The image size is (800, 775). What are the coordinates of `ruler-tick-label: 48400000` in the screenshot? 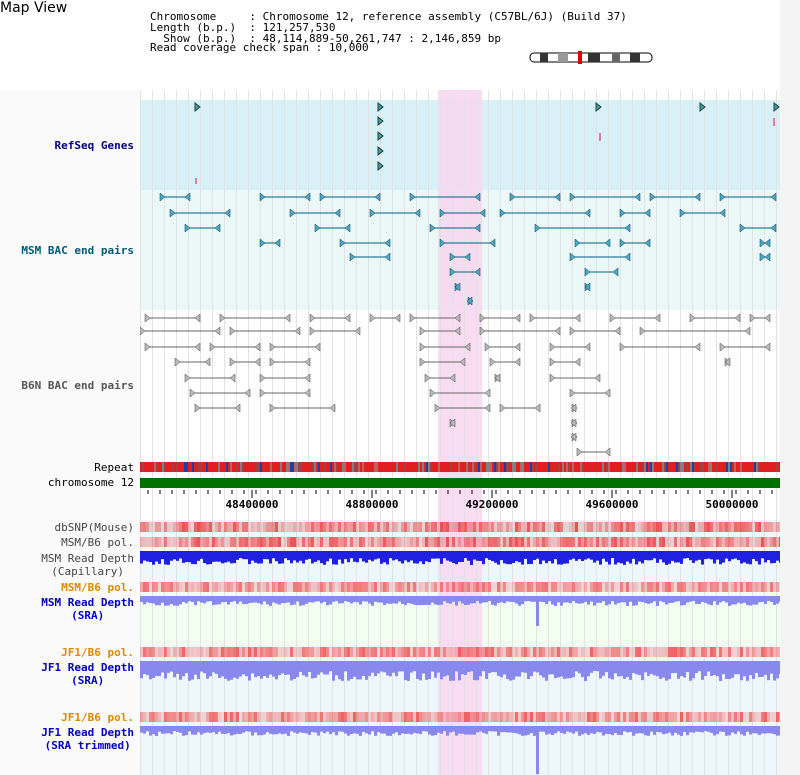 It's located at (252, 504).